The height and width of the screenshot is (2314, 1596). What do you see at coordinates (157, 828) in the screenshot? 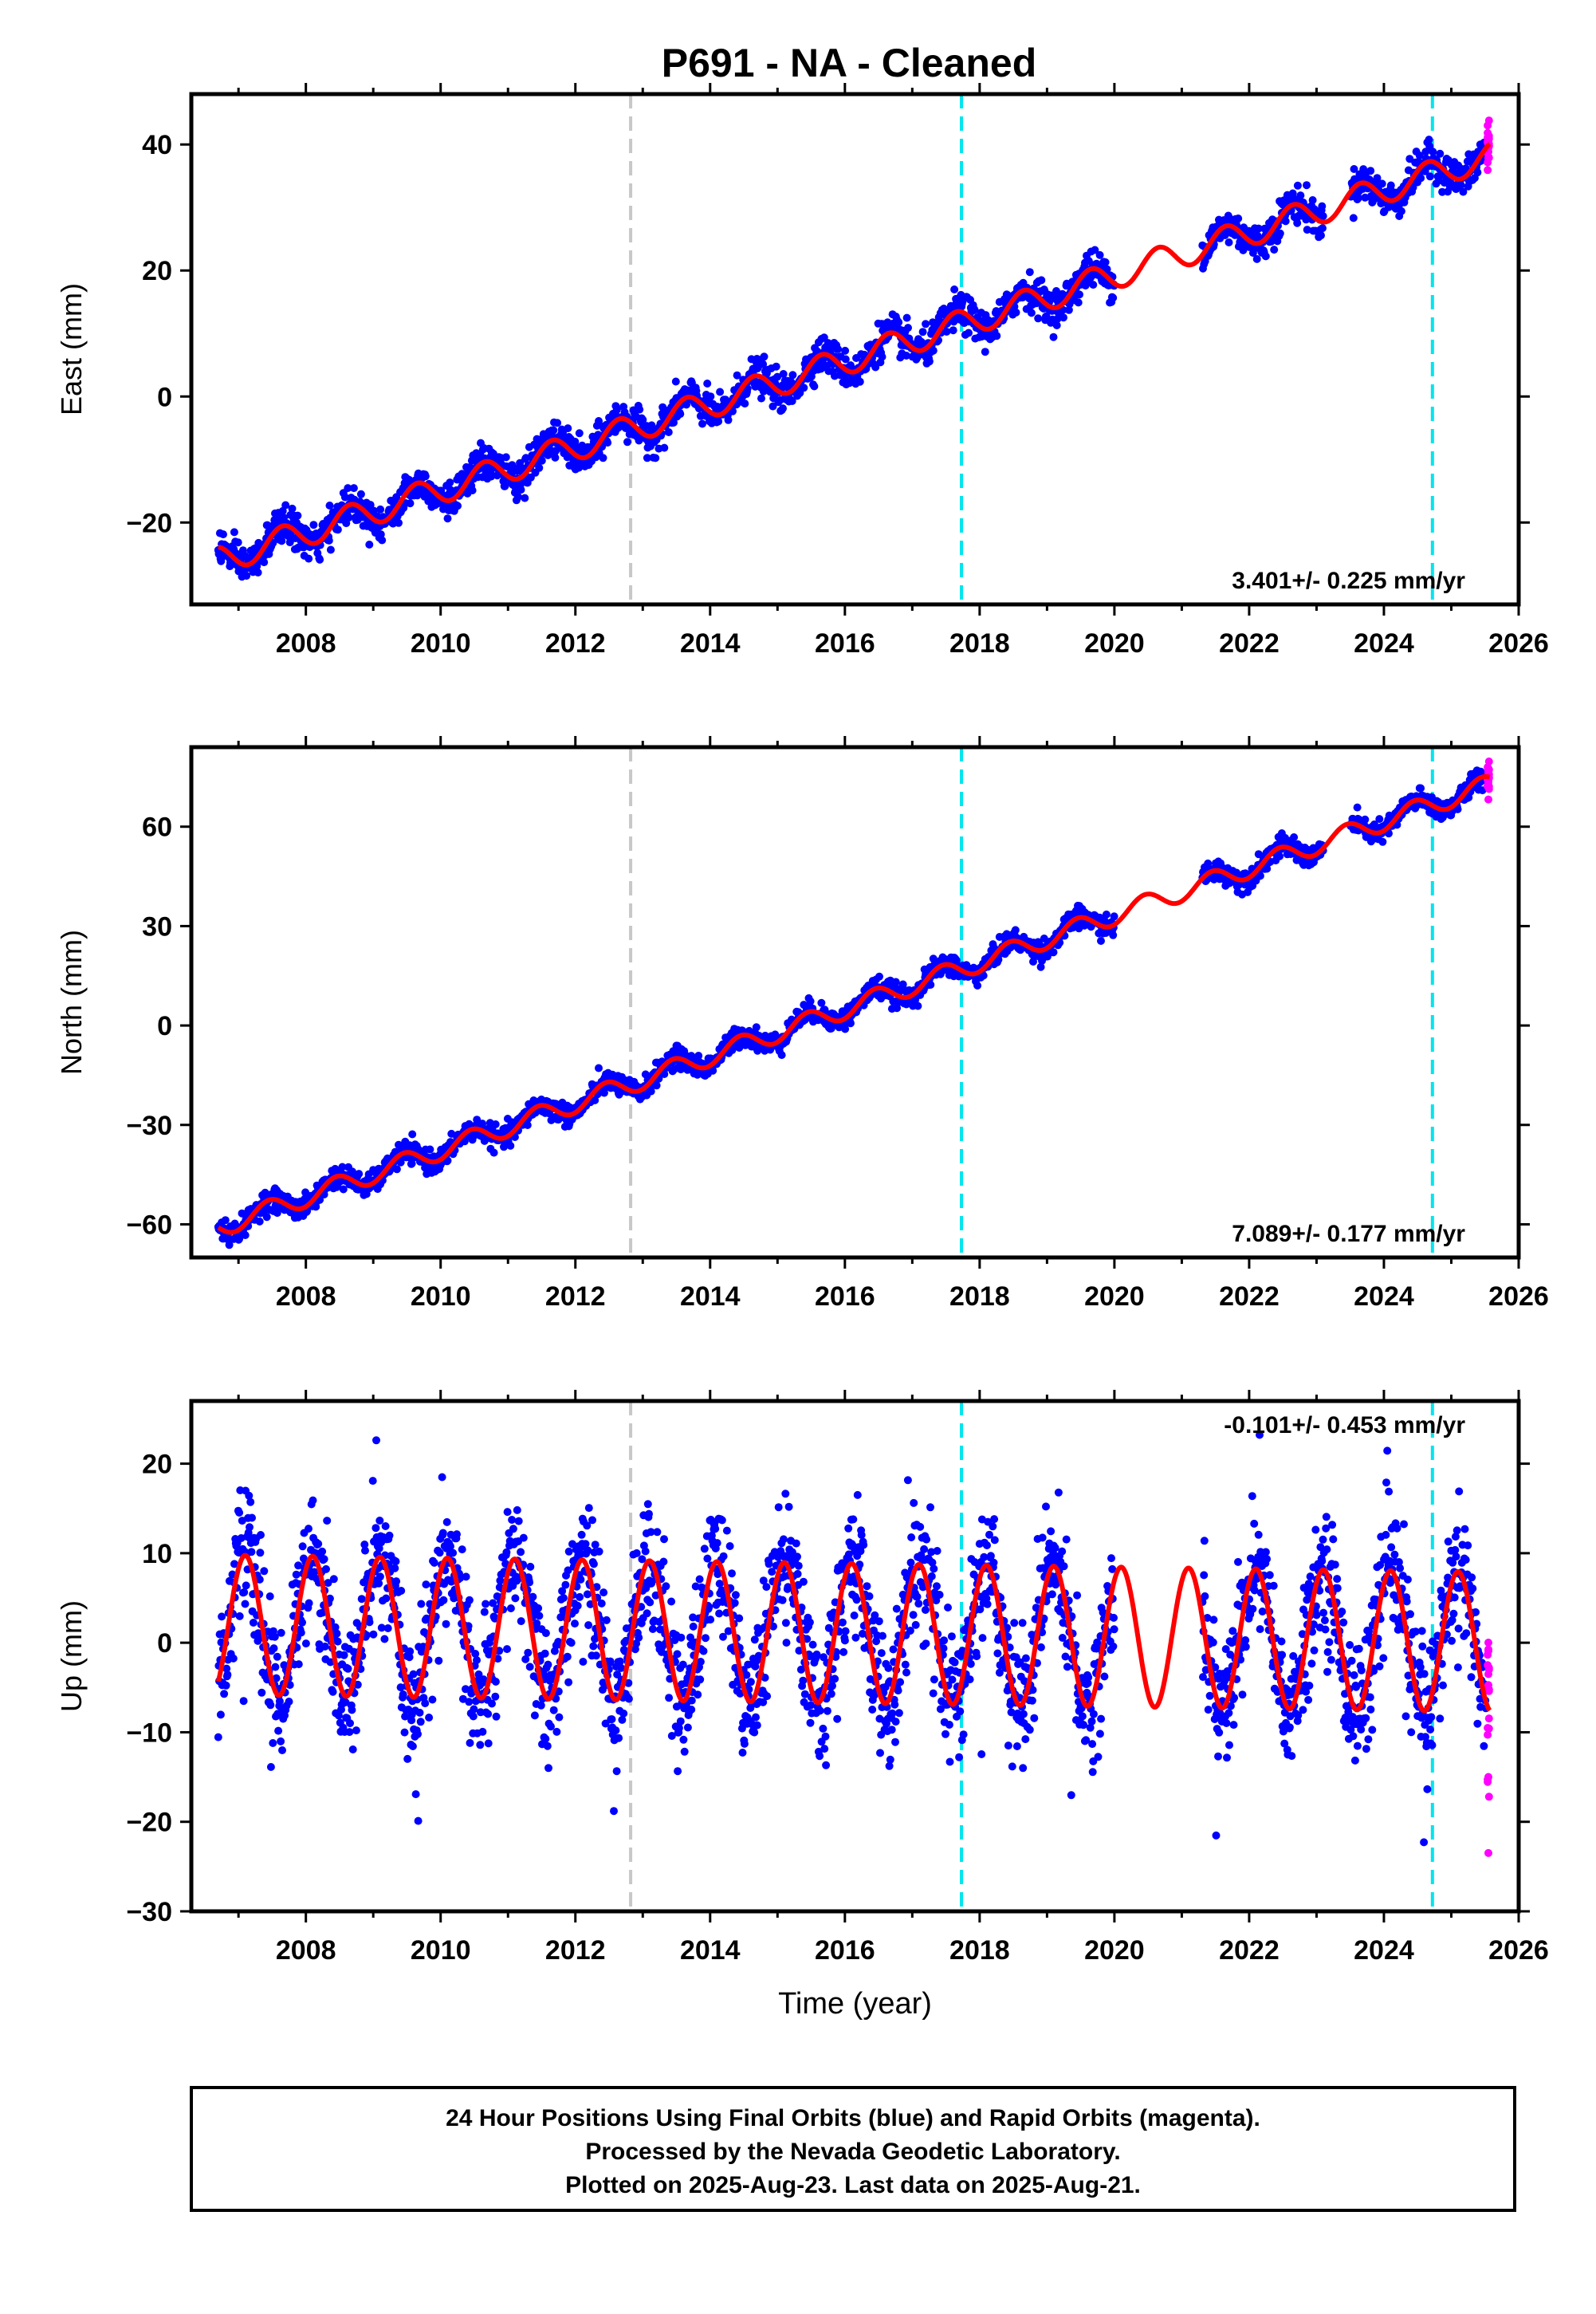
I see `y-tick-label: 60` at bounding box center [157, 828].